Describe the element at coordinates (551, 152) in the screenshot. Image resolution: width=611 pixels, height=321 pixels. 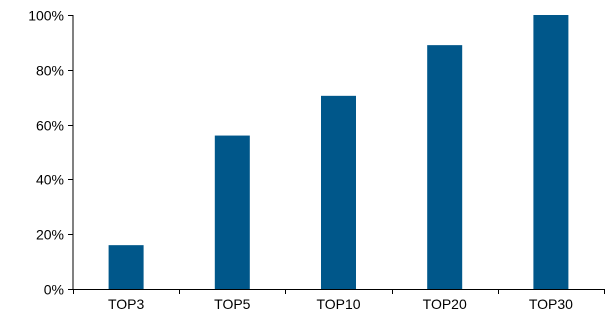
I see `bar-top30` at that location.